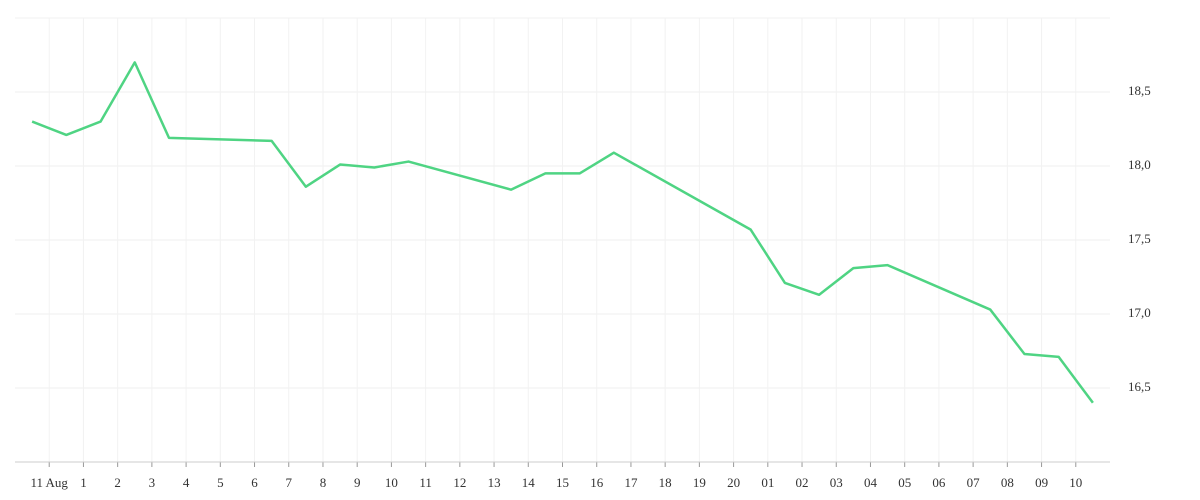 This screenshot has height=500, width=1200. Describe the element at coordinates (1041, 482) in the screenshot. I see `x-tick-label: 09` at that location.